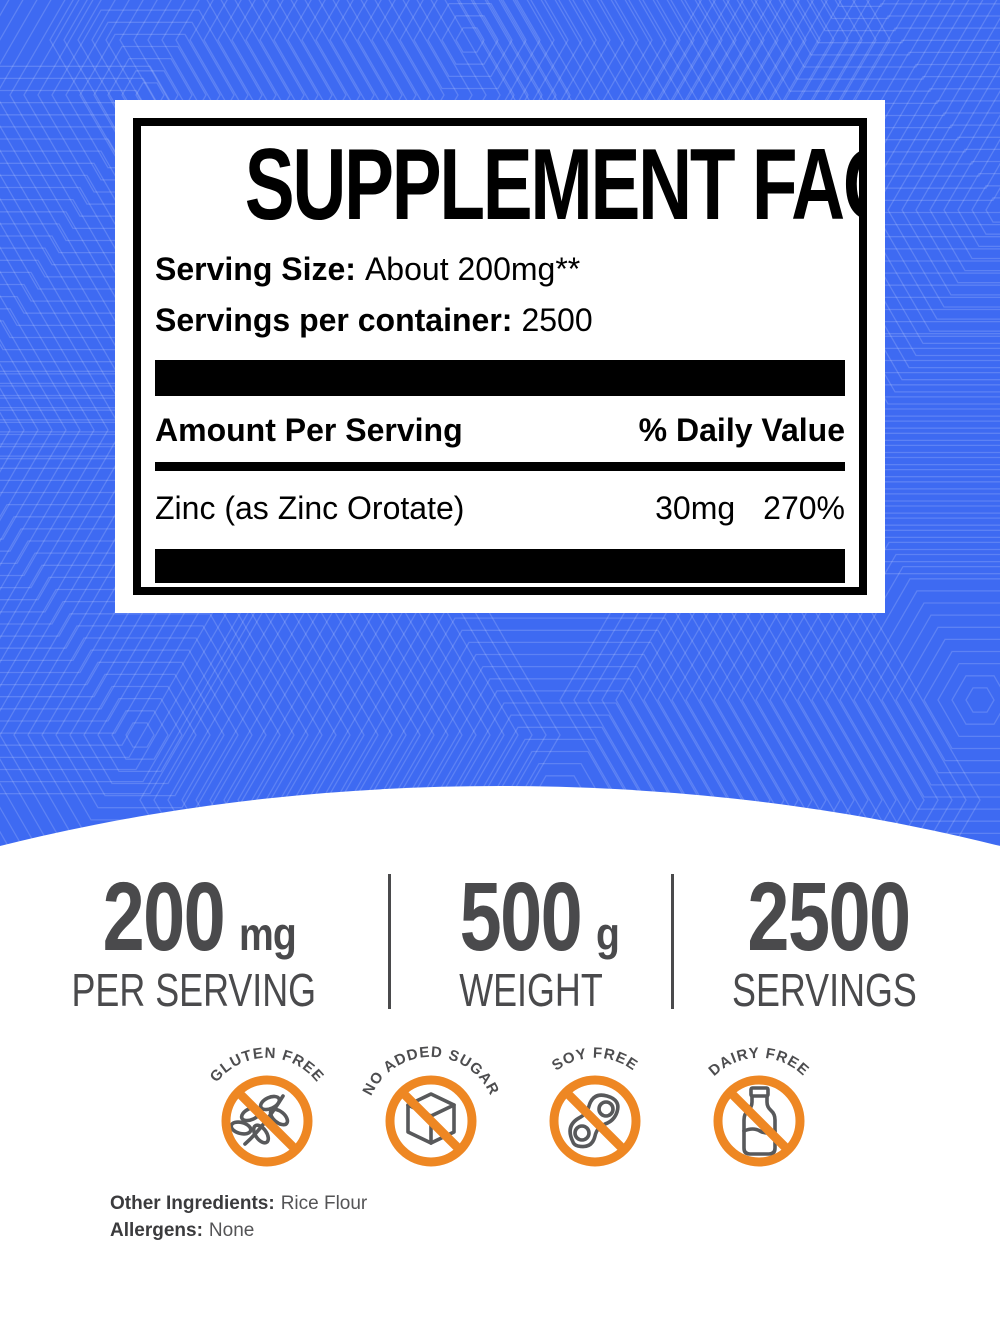 The width and height of the screenshot is (1000, 1317). Describe the element at coordinates (804, 508) in the screenshot. I see `nutrient-daily-value: 270%` at that location.